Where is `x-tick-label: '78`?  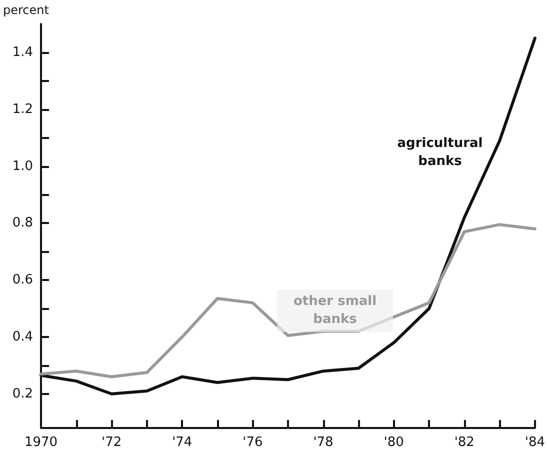 x-tick-label: '78 is located at coordinates (323, 442).